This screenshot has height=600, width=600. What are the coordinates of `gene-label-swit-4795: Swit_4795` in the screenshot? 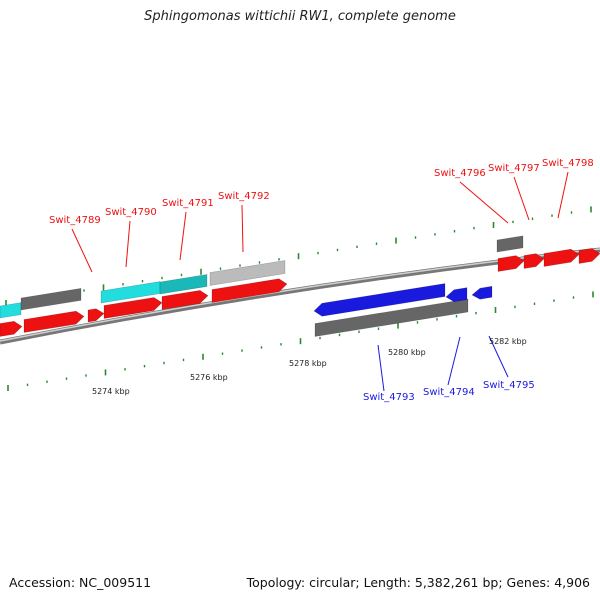 It's located at (509, 385).